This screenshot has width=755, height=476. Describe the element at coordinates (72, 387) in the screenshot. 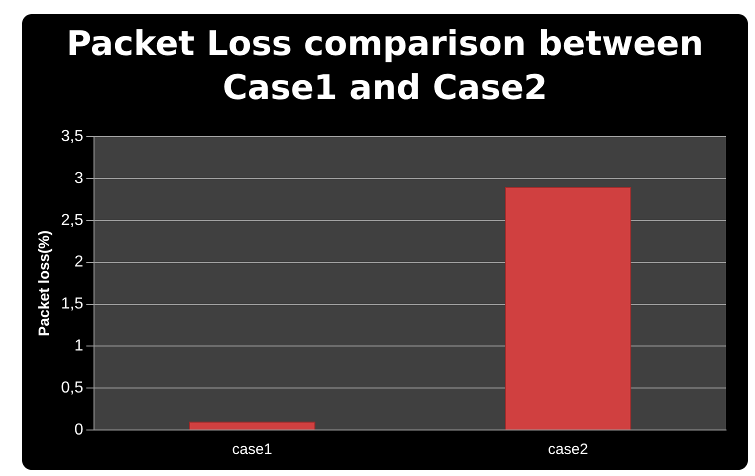

I see `y-tick-label: 0,5` at that location.